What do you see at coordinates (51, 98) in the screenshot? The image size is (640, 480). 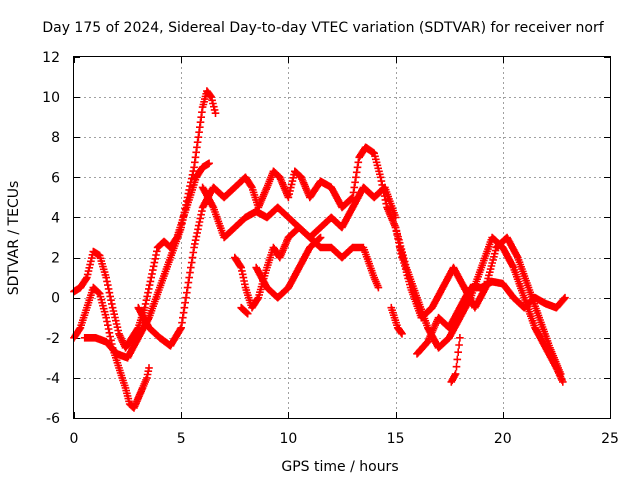 I see `y-tick-label: 10` at bounding box center [51, 98].